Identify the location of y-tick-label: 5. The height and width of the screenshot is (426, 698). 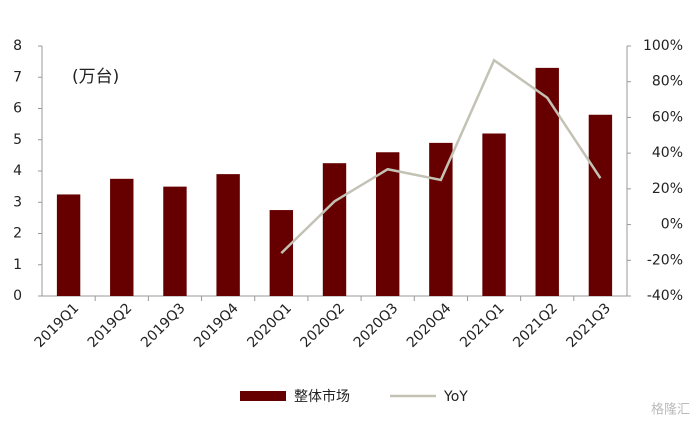
(17, 140).